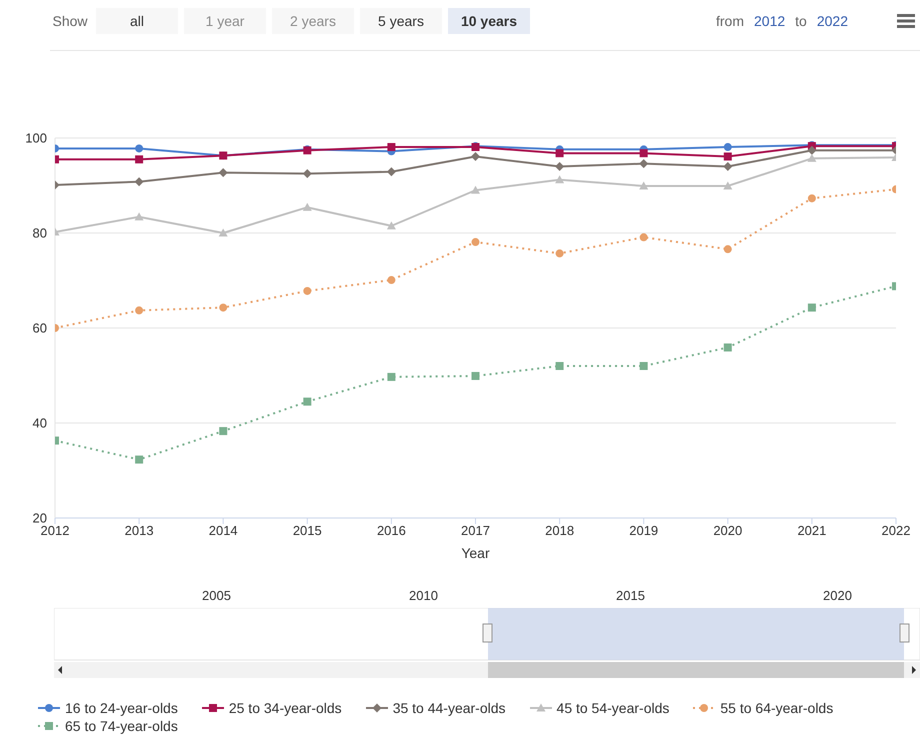 The image size is (920, 736). I want to click on y-tick-label: 80, so click(39, 233).